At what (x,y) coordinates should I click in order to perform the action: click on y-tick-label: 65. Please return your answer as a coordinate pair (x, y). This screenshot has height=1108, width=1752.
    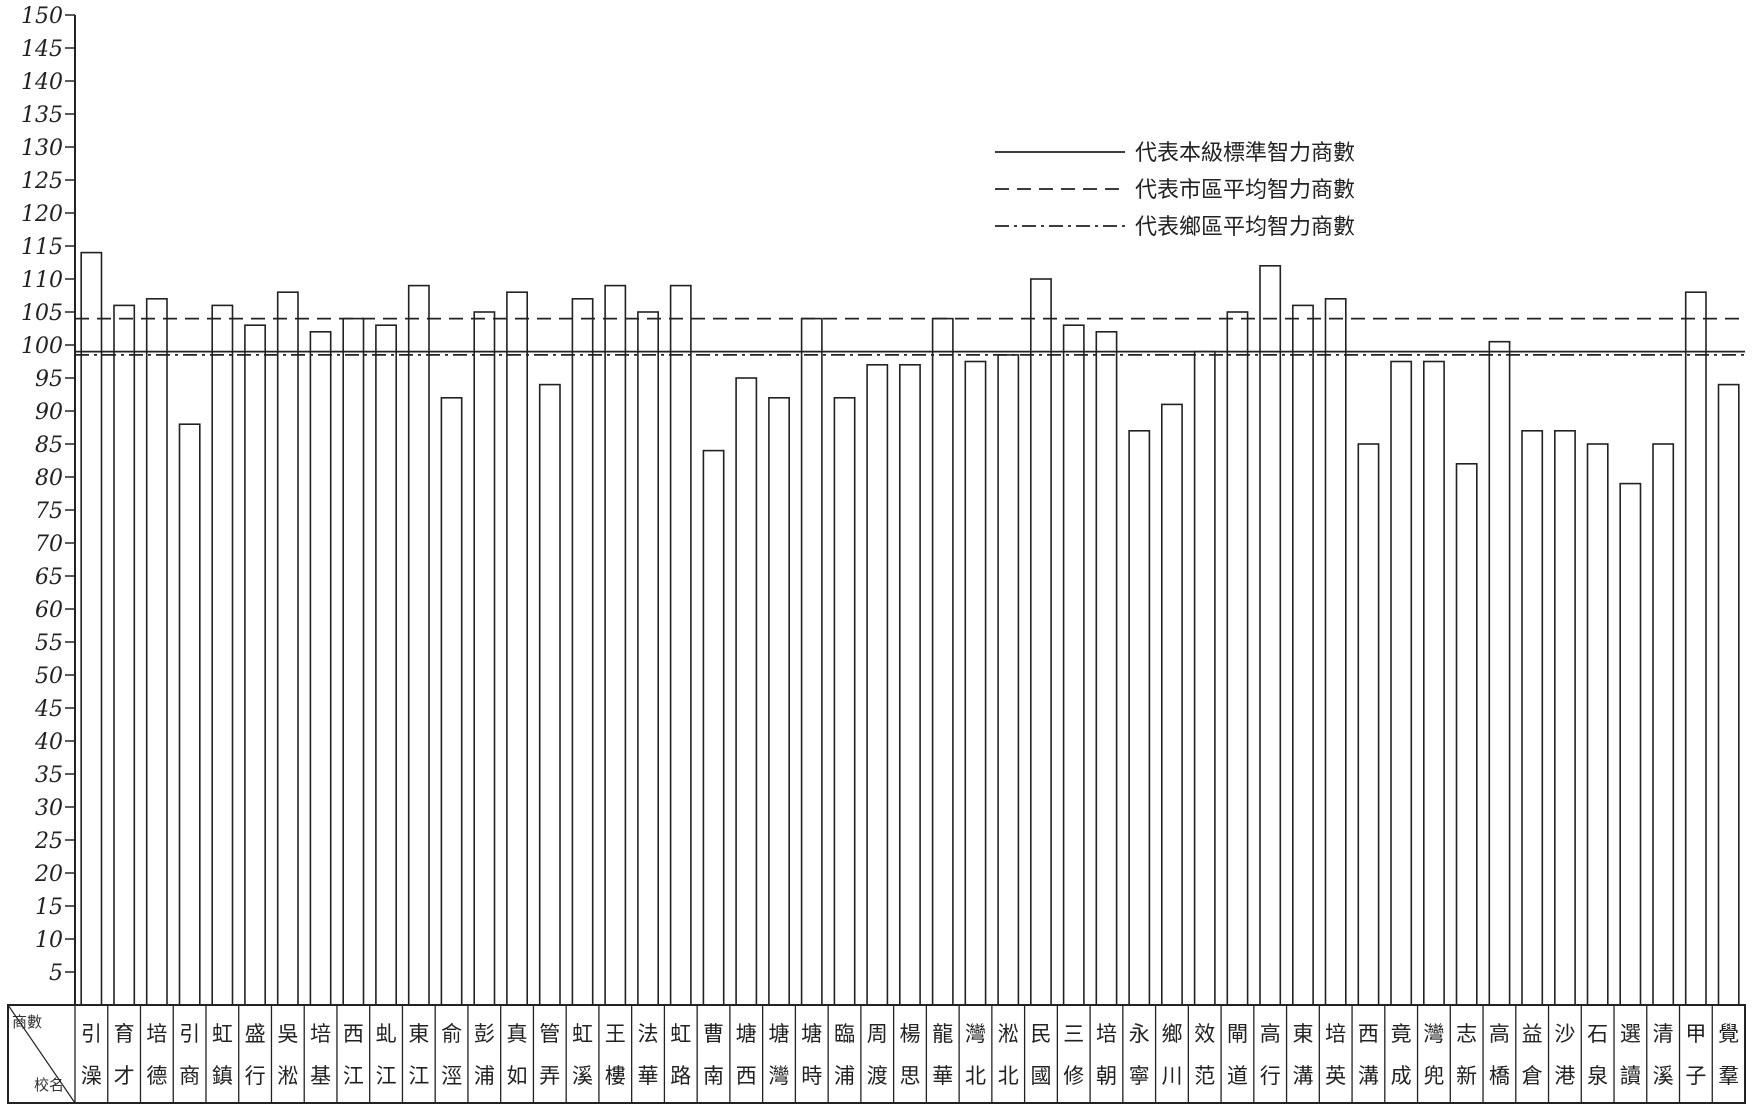
    Looking at the image, I should click on (49, 577).